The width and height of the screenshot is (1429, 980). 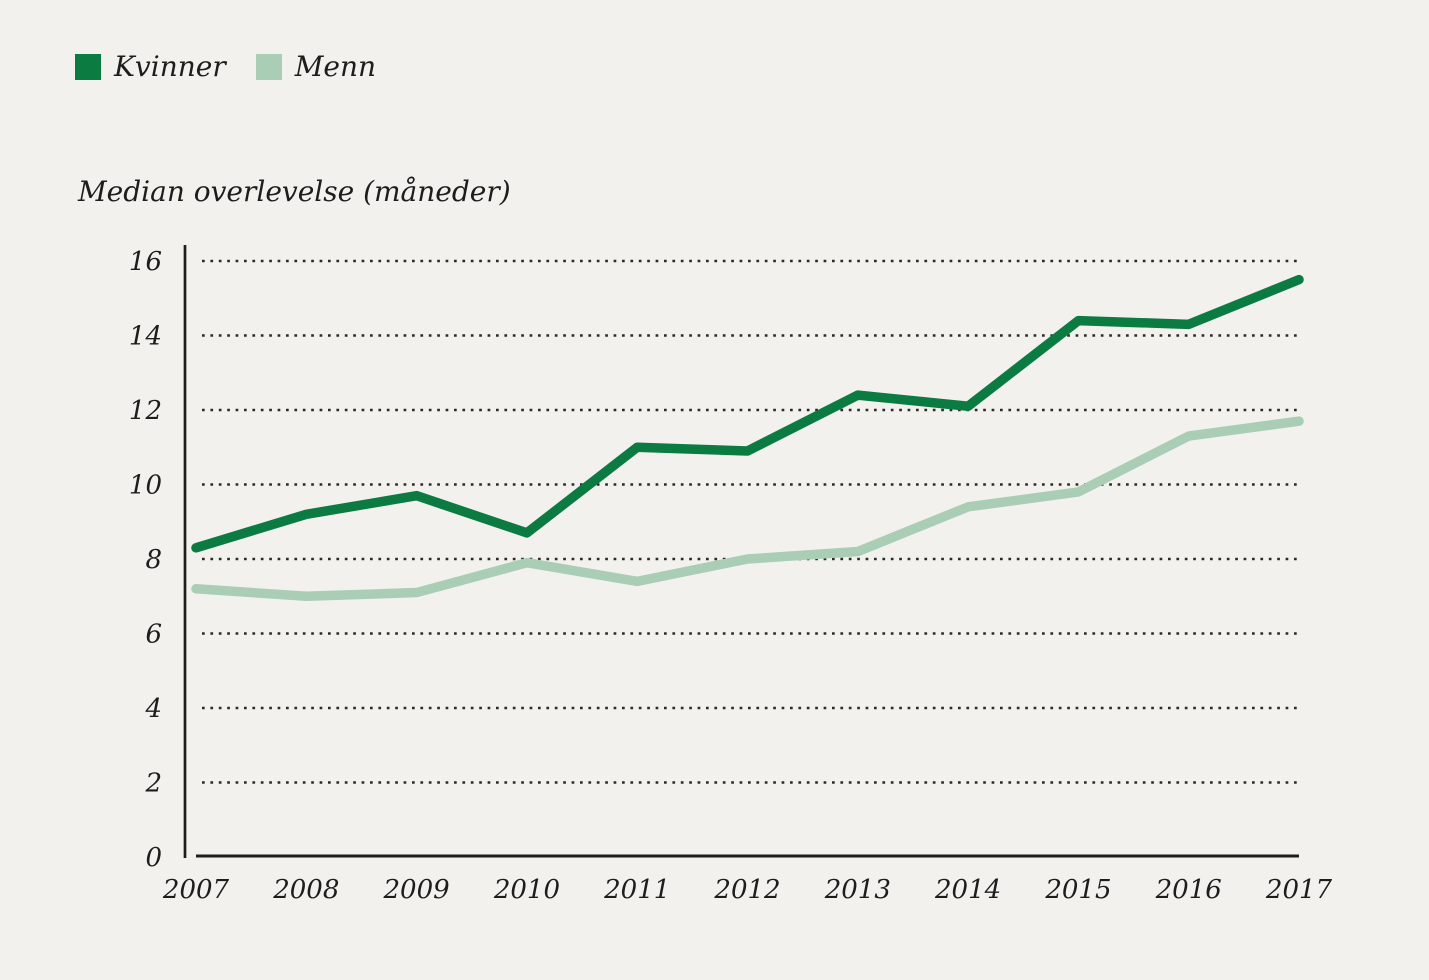 What do you see at coordinates (636, 890) in the screenshot?
I see `x-tick-label-2011: 2011` at bounding box center [636, 890].